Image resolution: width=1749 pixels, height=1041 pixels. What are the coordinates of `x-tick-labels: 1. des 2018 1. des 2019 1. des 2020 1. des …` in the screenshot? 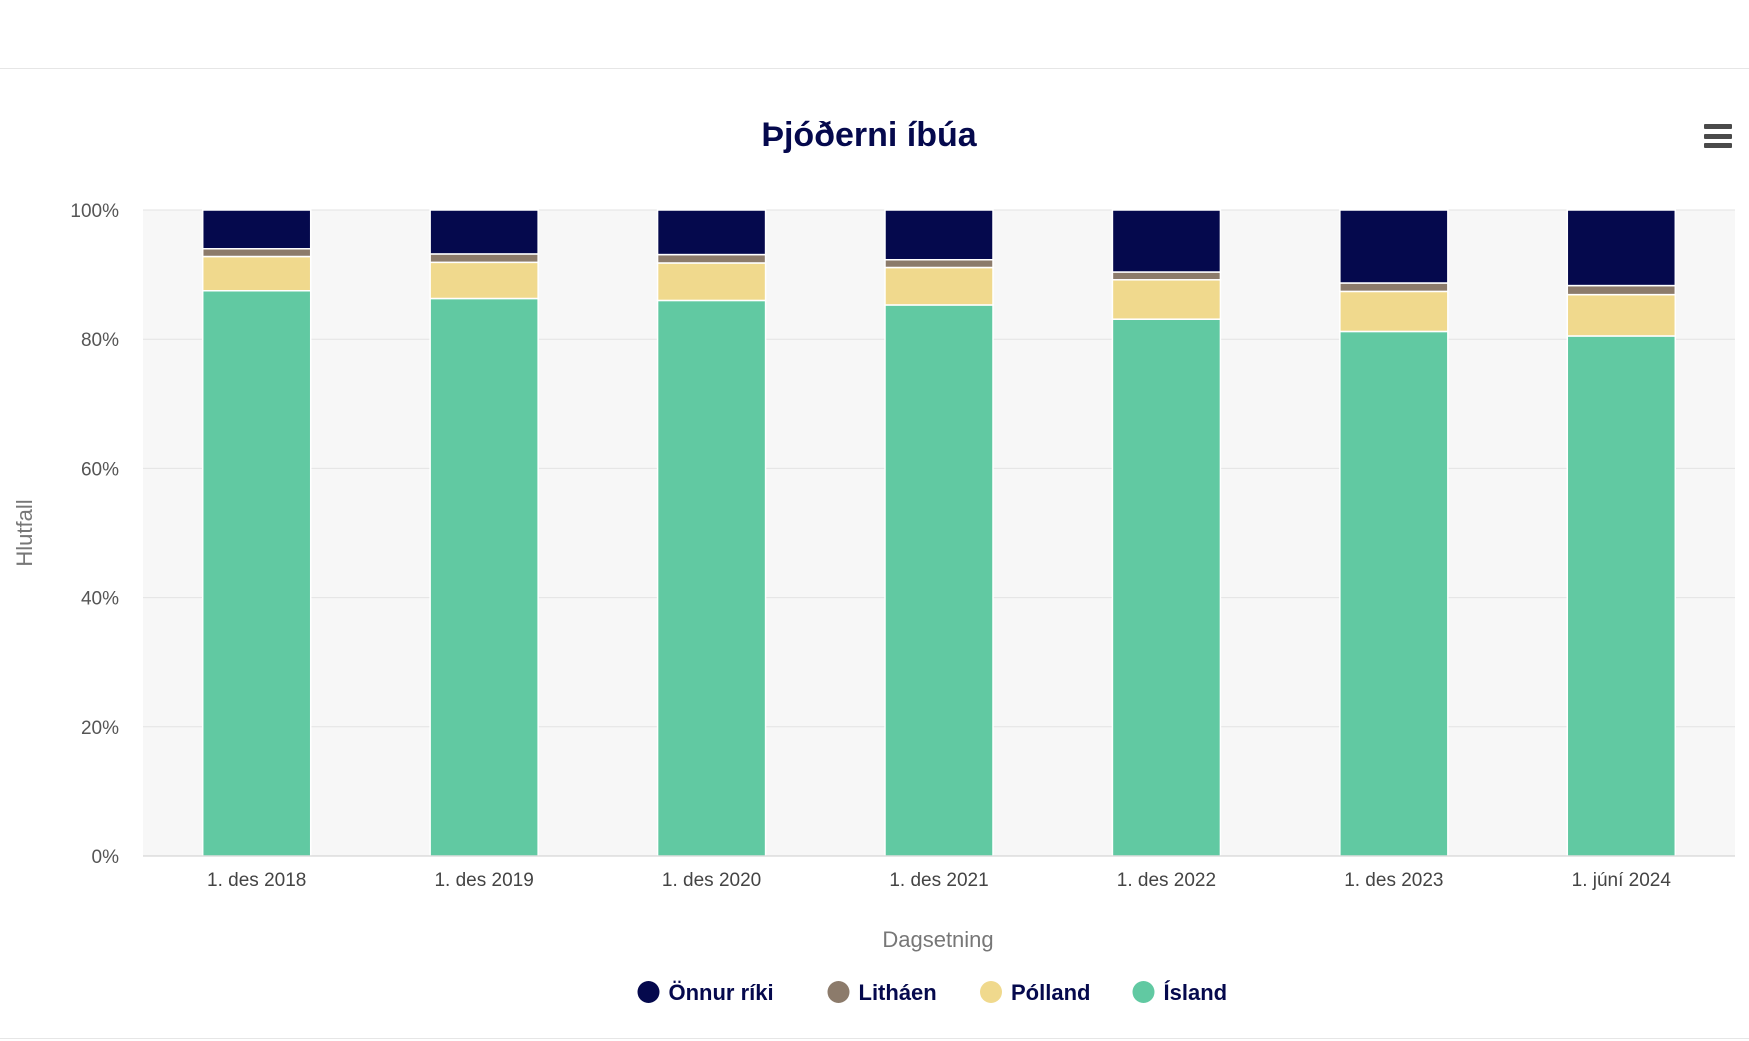 It's located at (939, 880).